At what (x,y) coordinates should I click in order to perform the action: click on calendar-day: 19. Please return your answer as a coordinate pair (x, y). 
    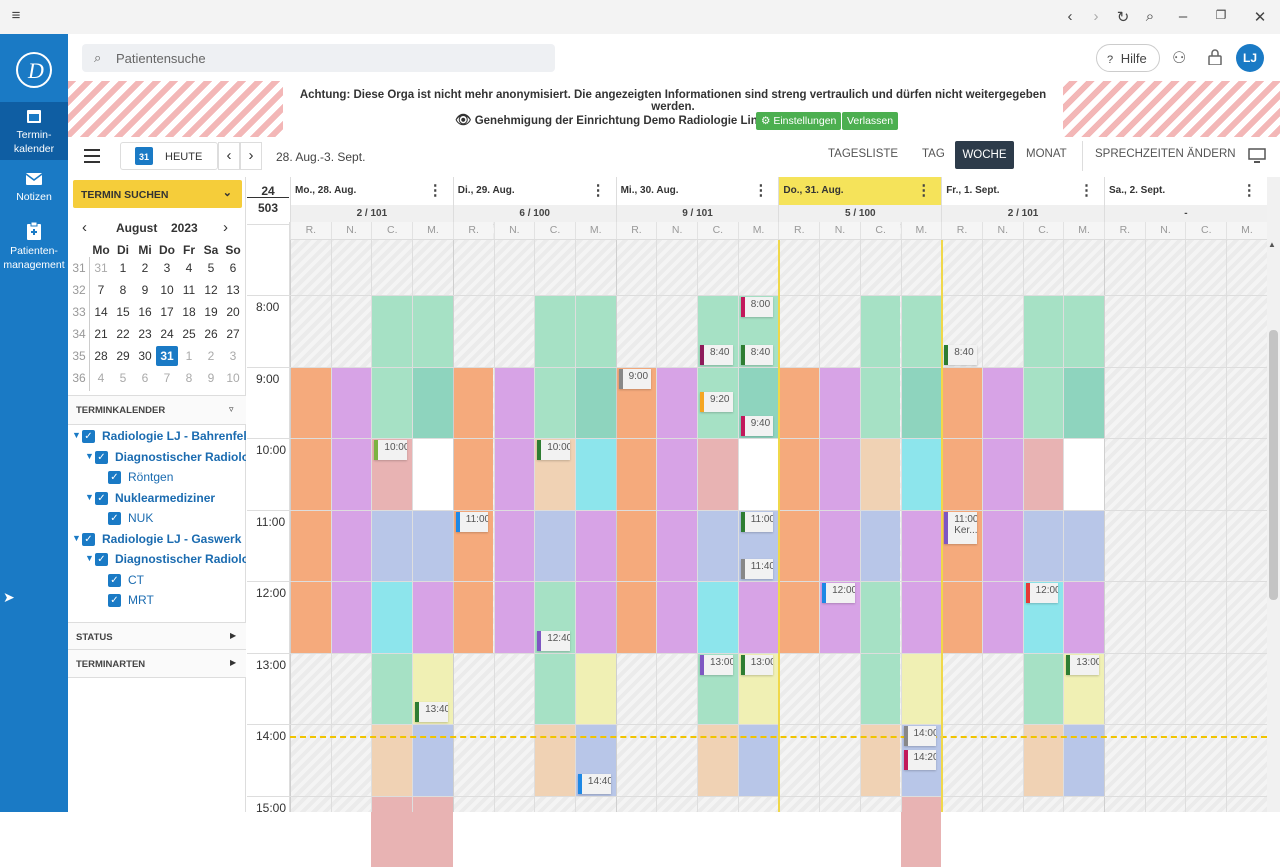
    Looking at the image, I should click on (211, 312).